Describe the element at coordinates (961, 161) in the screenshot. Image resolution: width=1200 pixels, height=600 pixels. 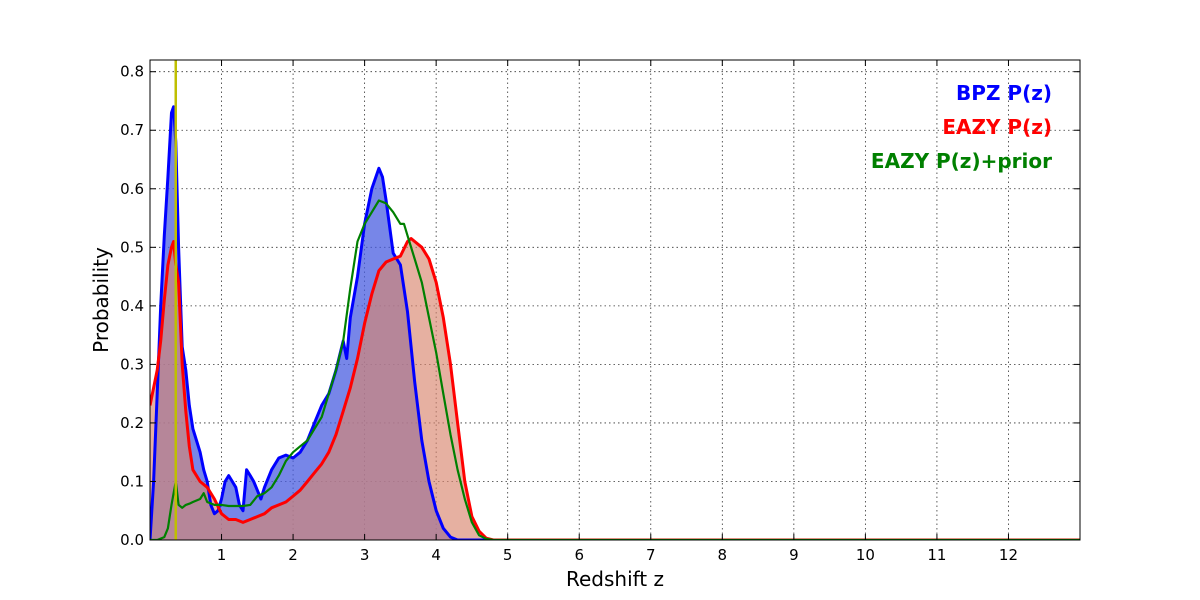
I see `legend-entry-2: EAZY P(z)+prior` at that location.